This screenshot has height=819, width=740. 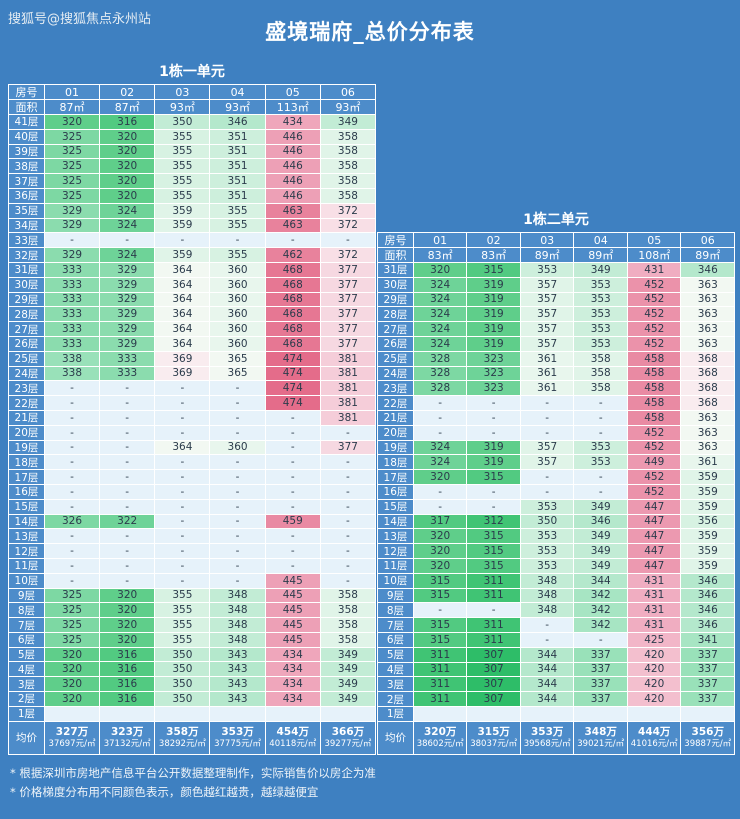 What do you see at coordinates (708, 240) in the screenshot?
I see `room-number-cell: 06` at bounding box center [708, 240].